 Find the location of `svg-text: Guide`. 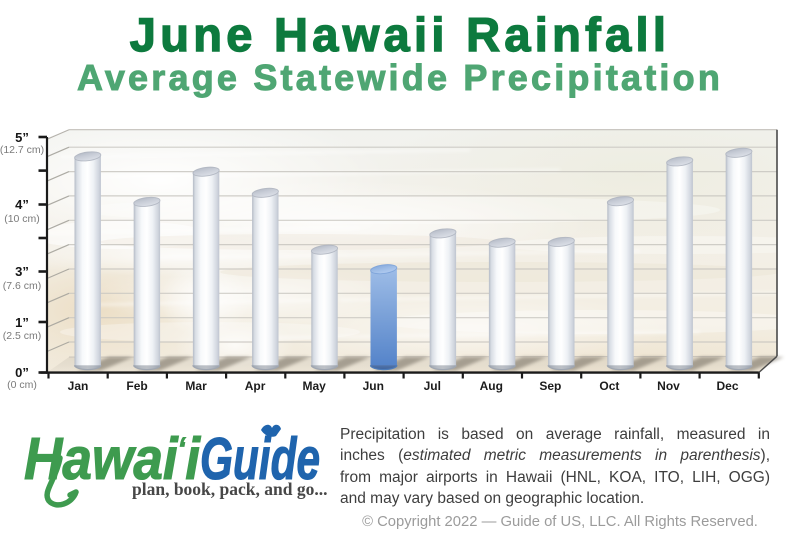

svg-text: Guide is located at coordinates (260, 459).